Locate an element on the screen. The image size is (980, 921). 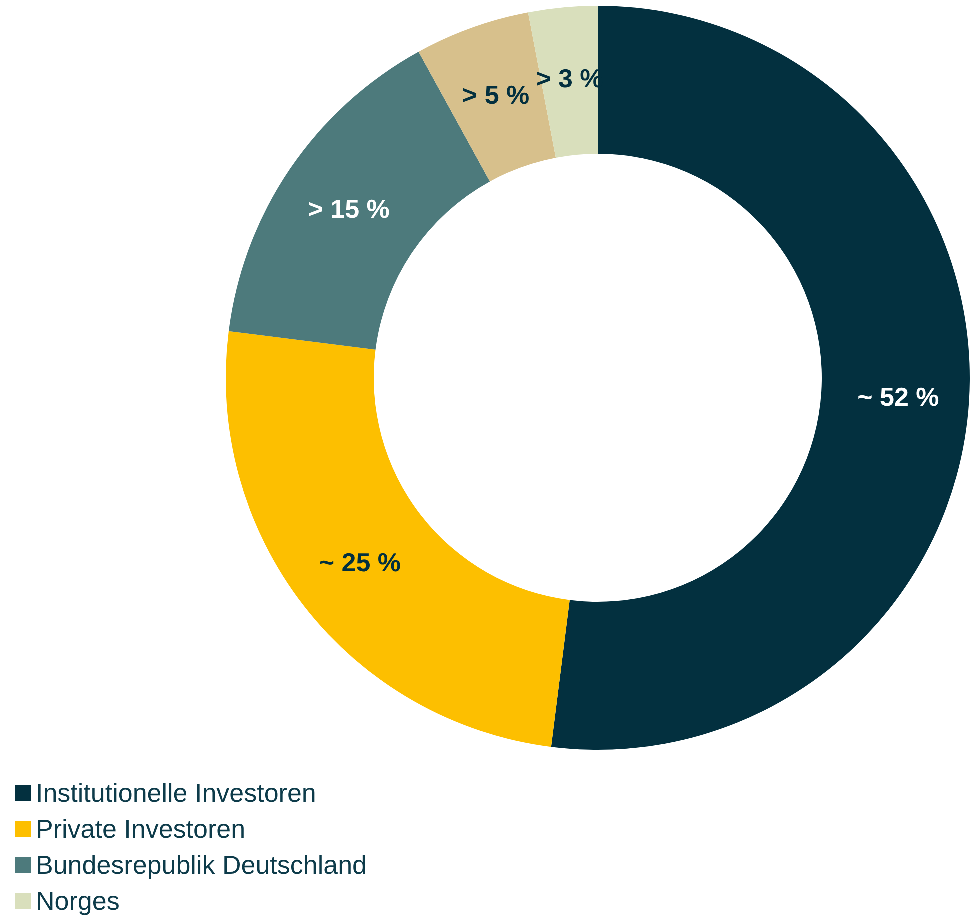
legend-label: Institutionelle Investoren is located at coordinates (176, 793).